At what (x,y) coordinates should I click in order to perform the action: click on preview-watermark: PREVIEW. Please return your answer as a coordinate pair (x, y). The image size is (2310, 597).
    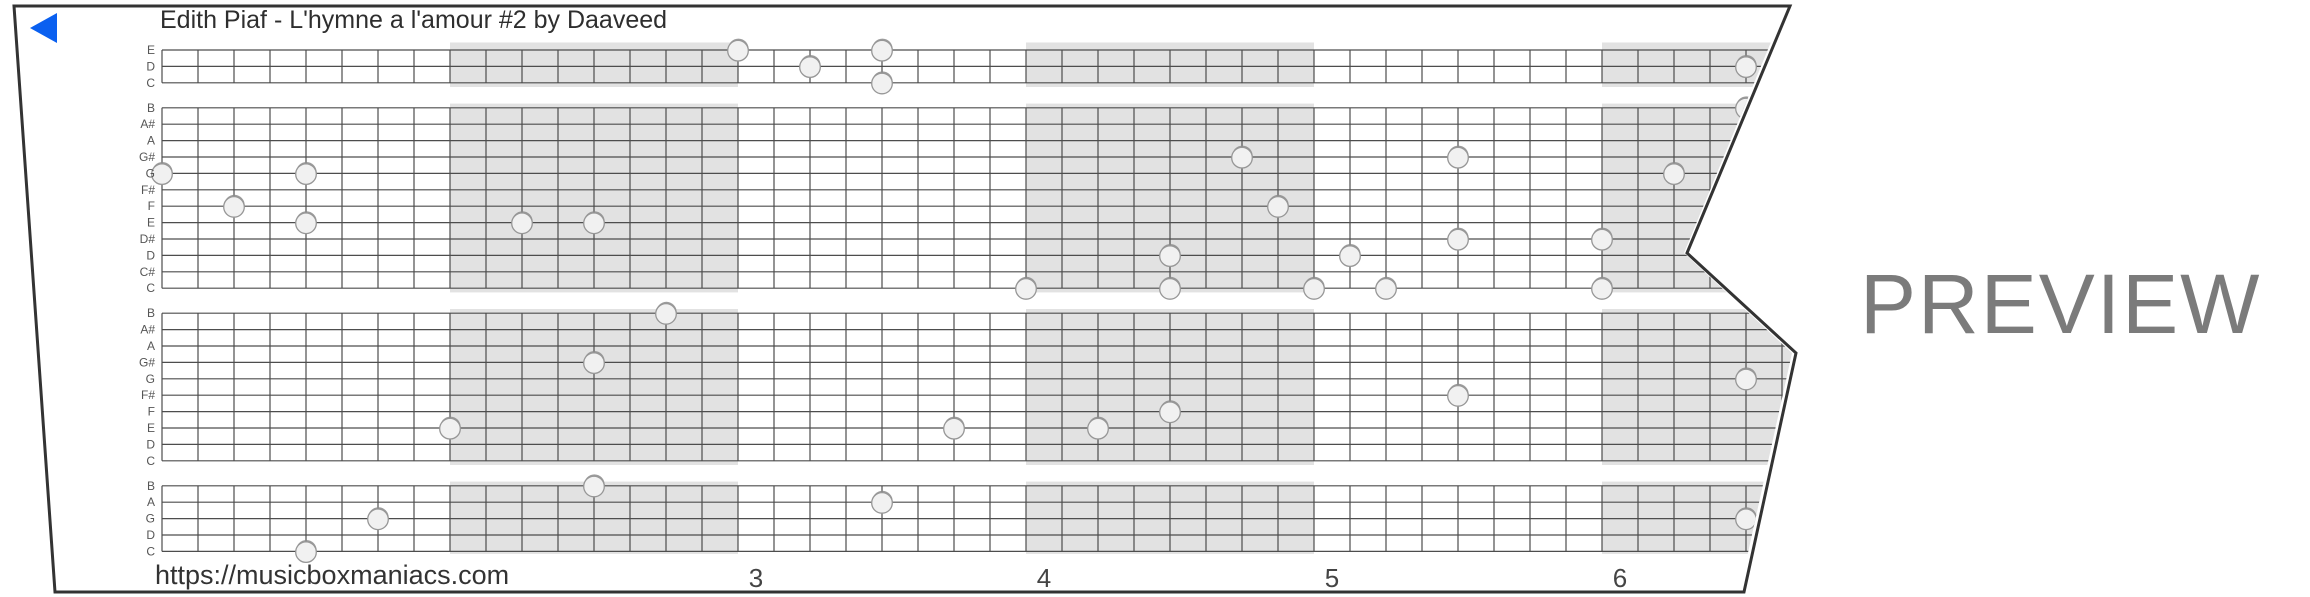
    Looking at the image, I should click on (2061, 304).